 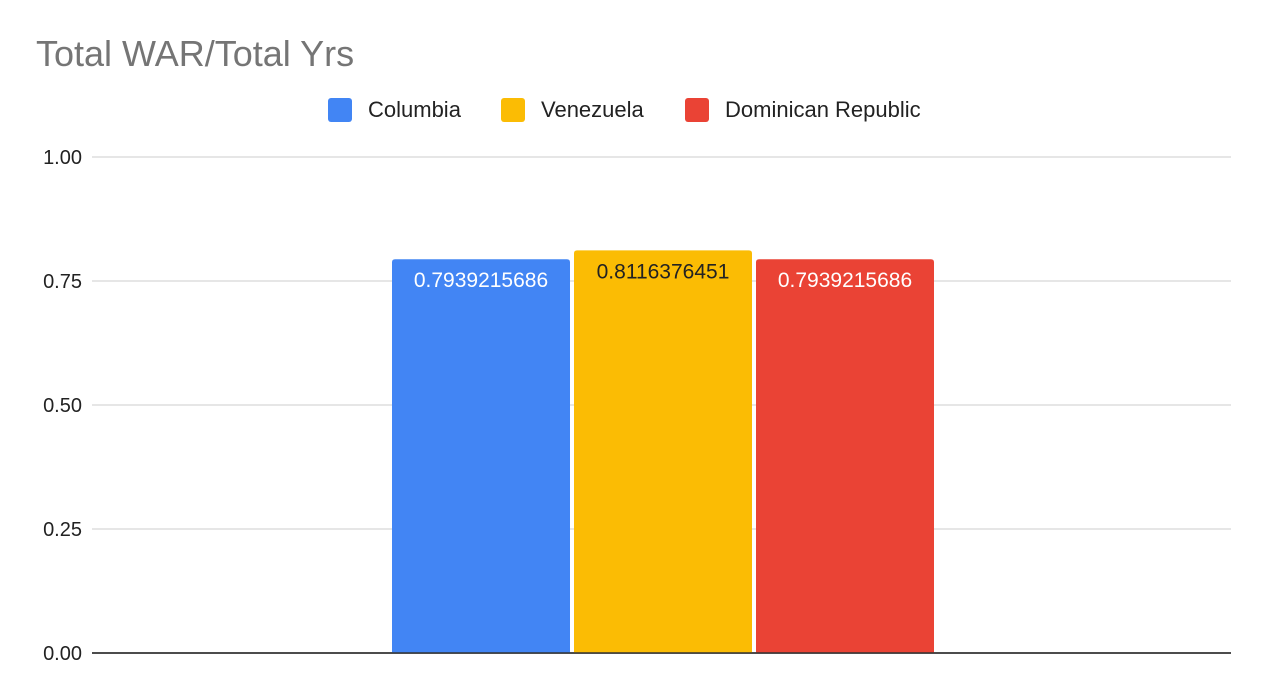 What do you see at coordinates (195, 53) in the screenshot?
I see `chart-title: Total WAR/Total Yrs` at bounding box center [195, 53].